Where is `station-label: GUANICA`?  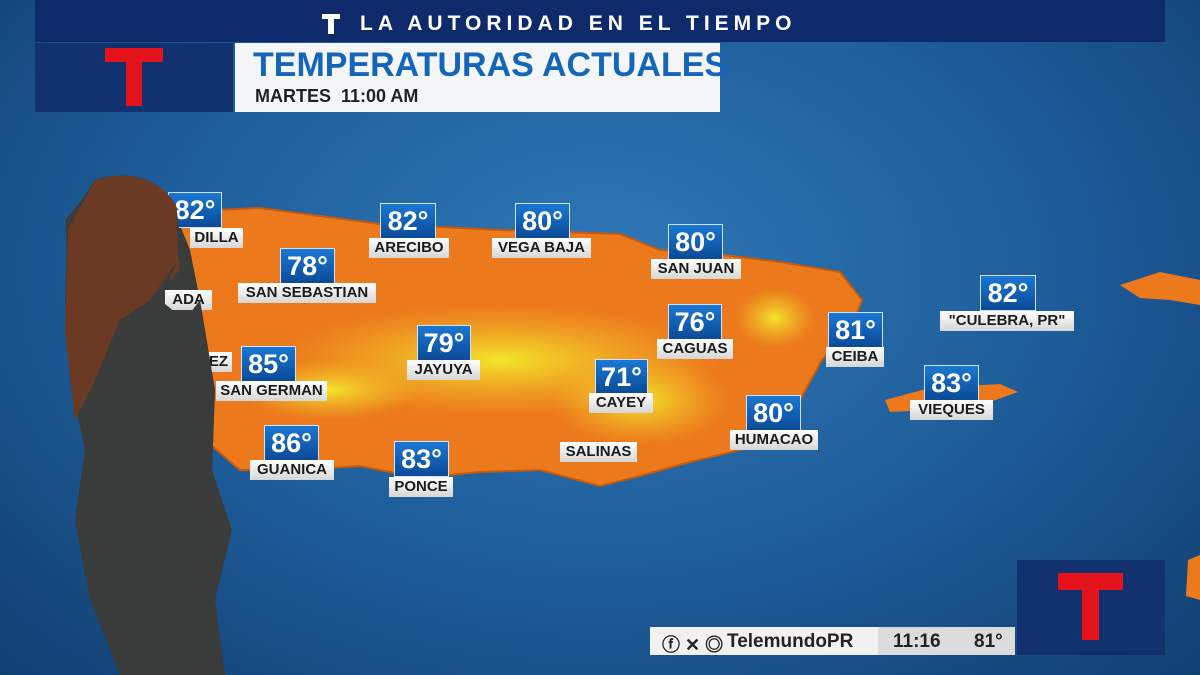
station-label: GUANICA is located at coordinates (292, 470).